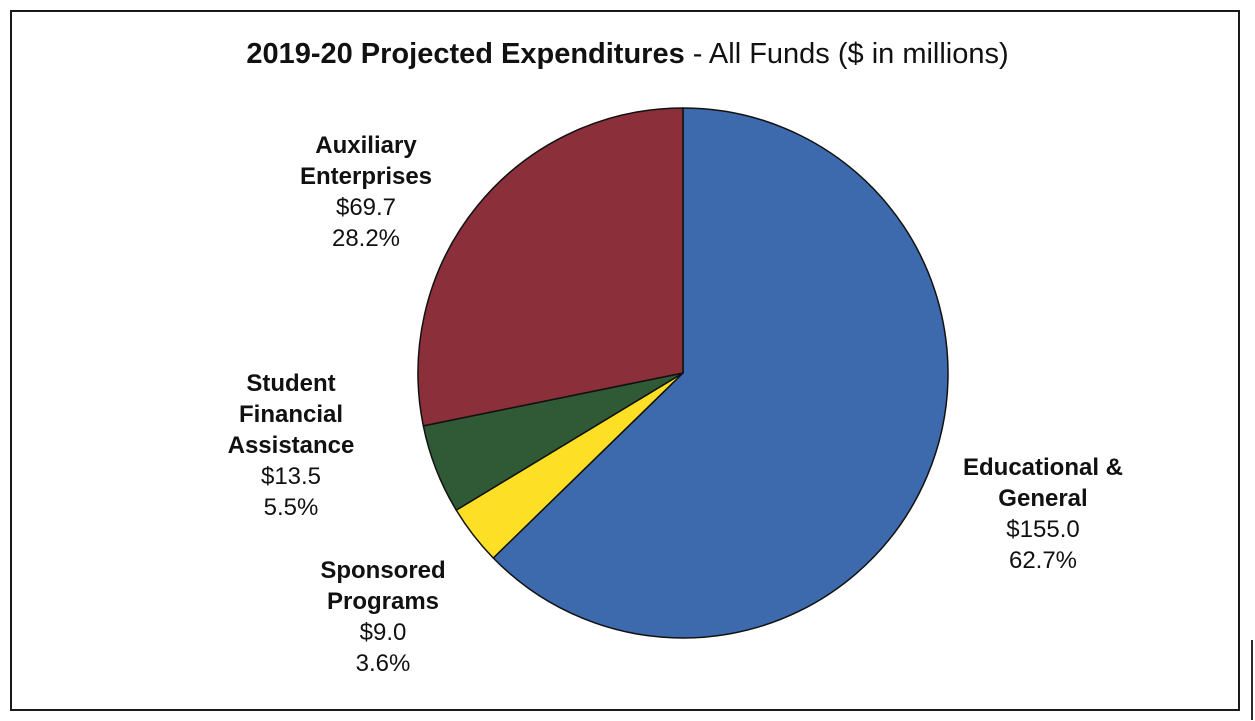 Image resolution: width=1255 pixels, height=721 pixels. Describe the element at coordinates (383, 570) in the screenshot. I see `slice-name-line: Sponsored` at that location.